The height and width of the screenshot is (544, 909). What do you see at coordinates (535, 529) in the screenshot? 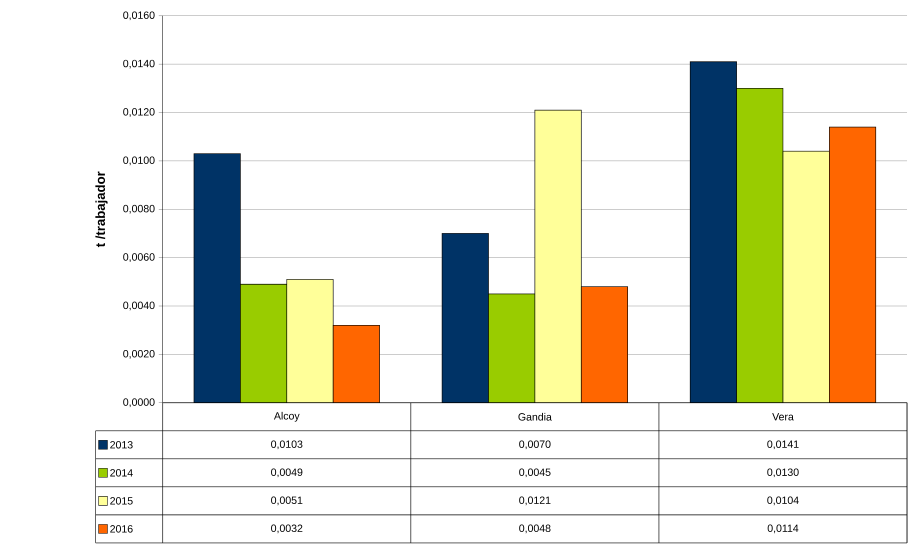
I see `data-label: 0,0048` at bounding box center [535, 529].